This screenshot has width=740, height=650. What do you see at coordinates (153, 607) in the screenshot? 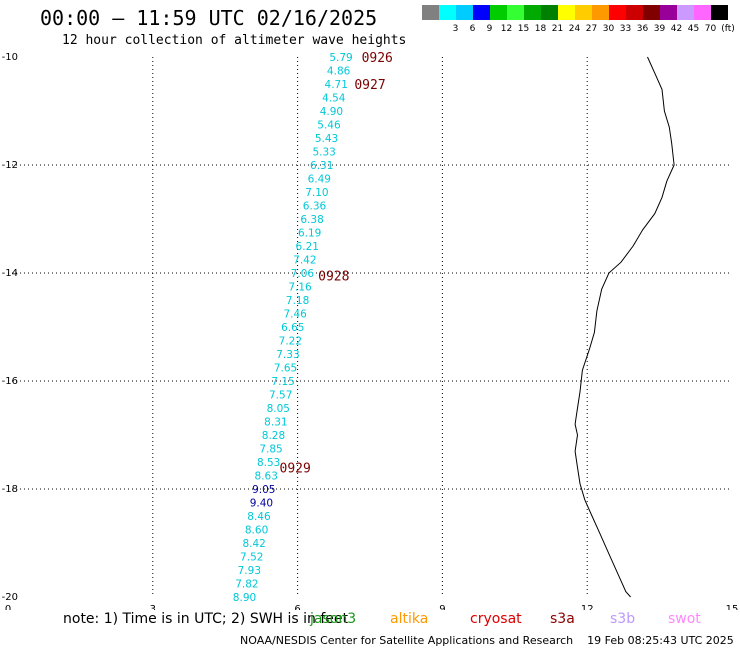
I see `x-tick-label: 3` at bounding box center [153, 607].